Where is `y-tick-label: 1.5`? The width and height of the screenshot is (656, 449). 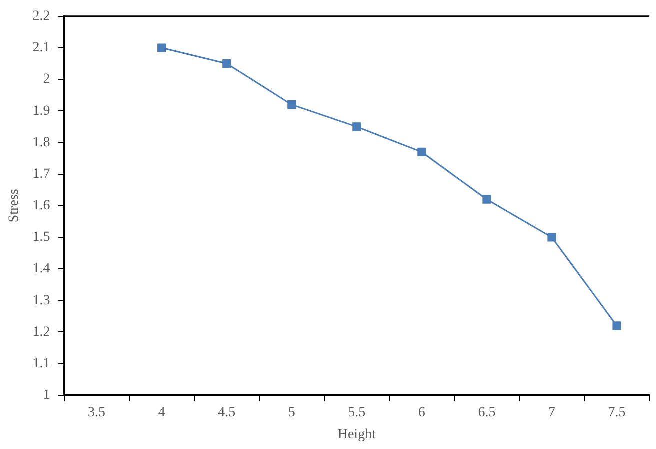 y-tick-label: 1.5 is located at coordinates (41, 238).